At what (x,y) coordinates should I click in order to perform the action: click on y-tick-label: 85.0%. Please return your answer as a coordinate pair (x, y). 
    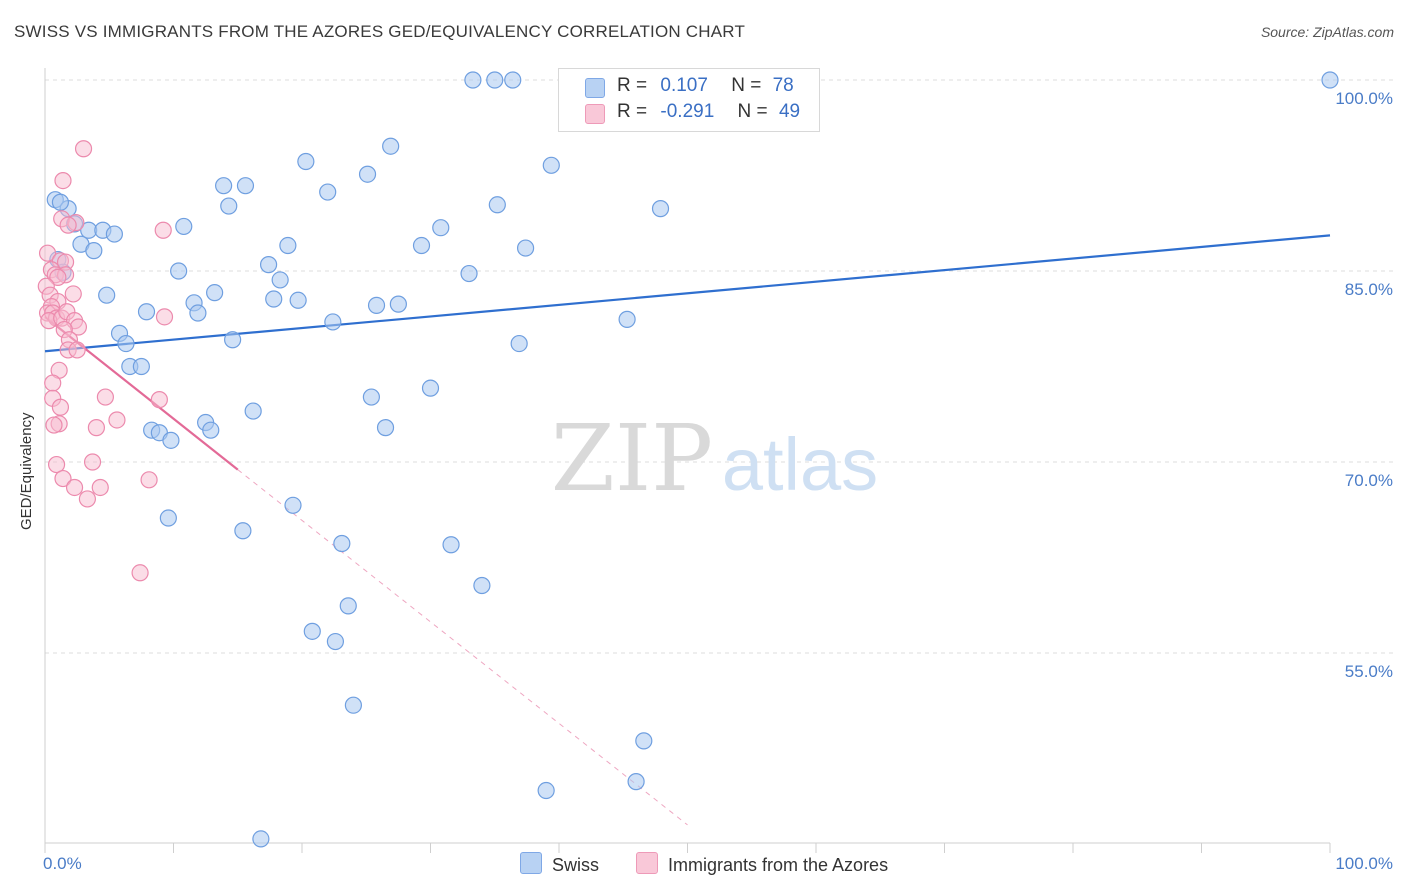
    Looking at the image, I should click on (1369, 289).